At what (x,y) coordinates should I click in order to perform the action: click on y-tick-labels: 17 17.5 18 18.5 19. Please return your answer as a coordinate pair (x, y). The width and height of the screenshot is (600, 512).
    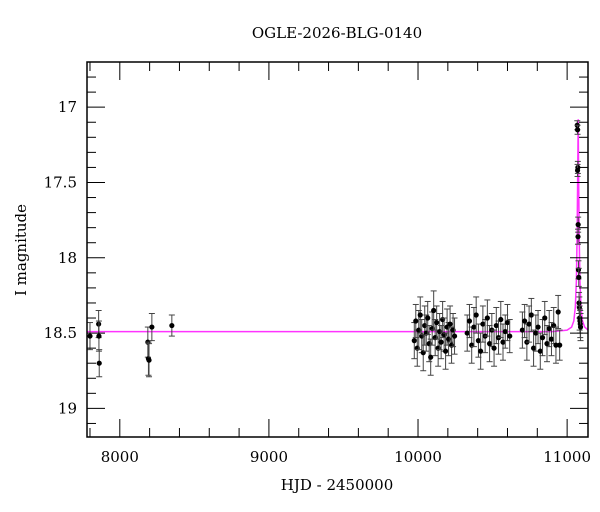
    Looking at the image, I should click on (60, 257).